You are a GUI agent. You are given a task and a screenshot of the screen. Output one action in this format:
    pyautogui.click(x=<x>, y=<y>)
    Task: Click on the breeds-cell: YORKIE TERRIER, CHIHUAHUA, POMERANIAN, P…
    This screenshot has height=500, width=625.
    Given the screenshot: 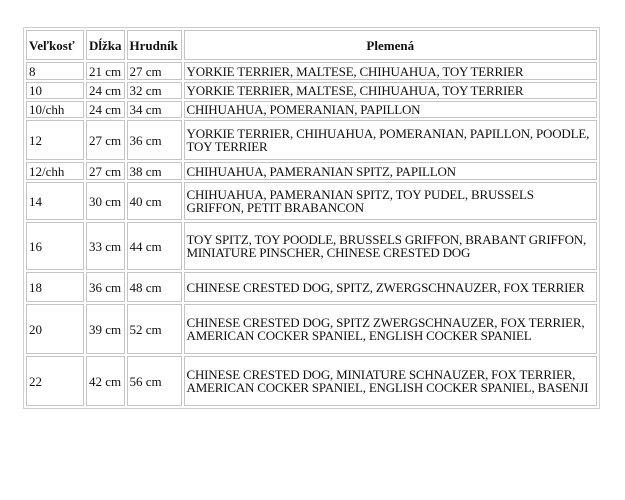 What is the action you would take?
    pyautogui.click(x=390, y=140)
    